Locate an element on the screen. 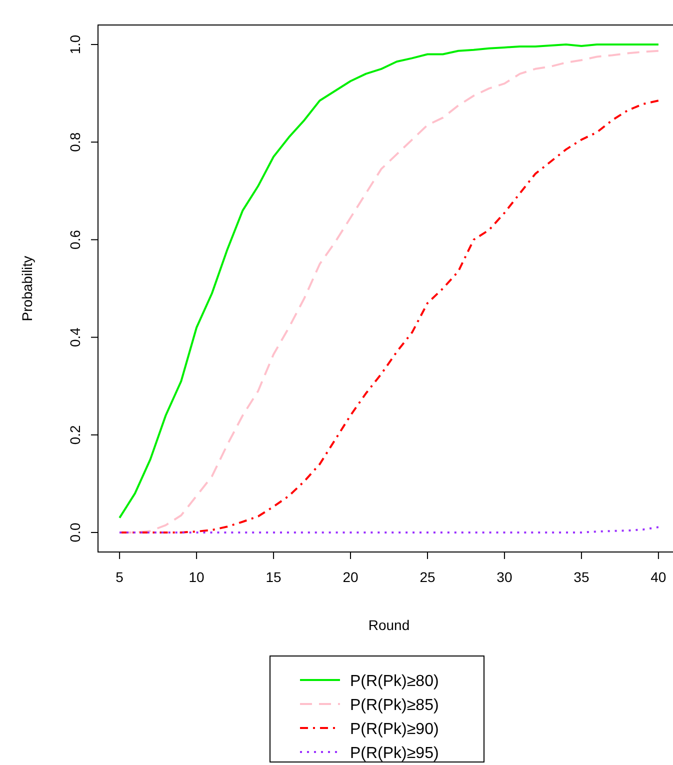  y-tick-label: 0.2 is located at coordinates (75, 434).